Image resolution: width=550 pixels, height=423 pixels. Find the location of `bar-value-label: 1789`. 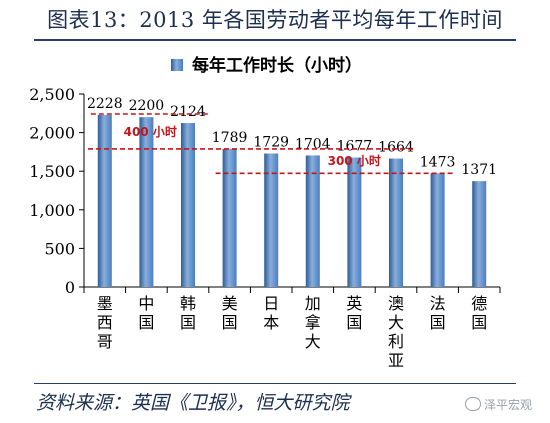

bar-value-label: 1789 is located at coordinates (230, 138).